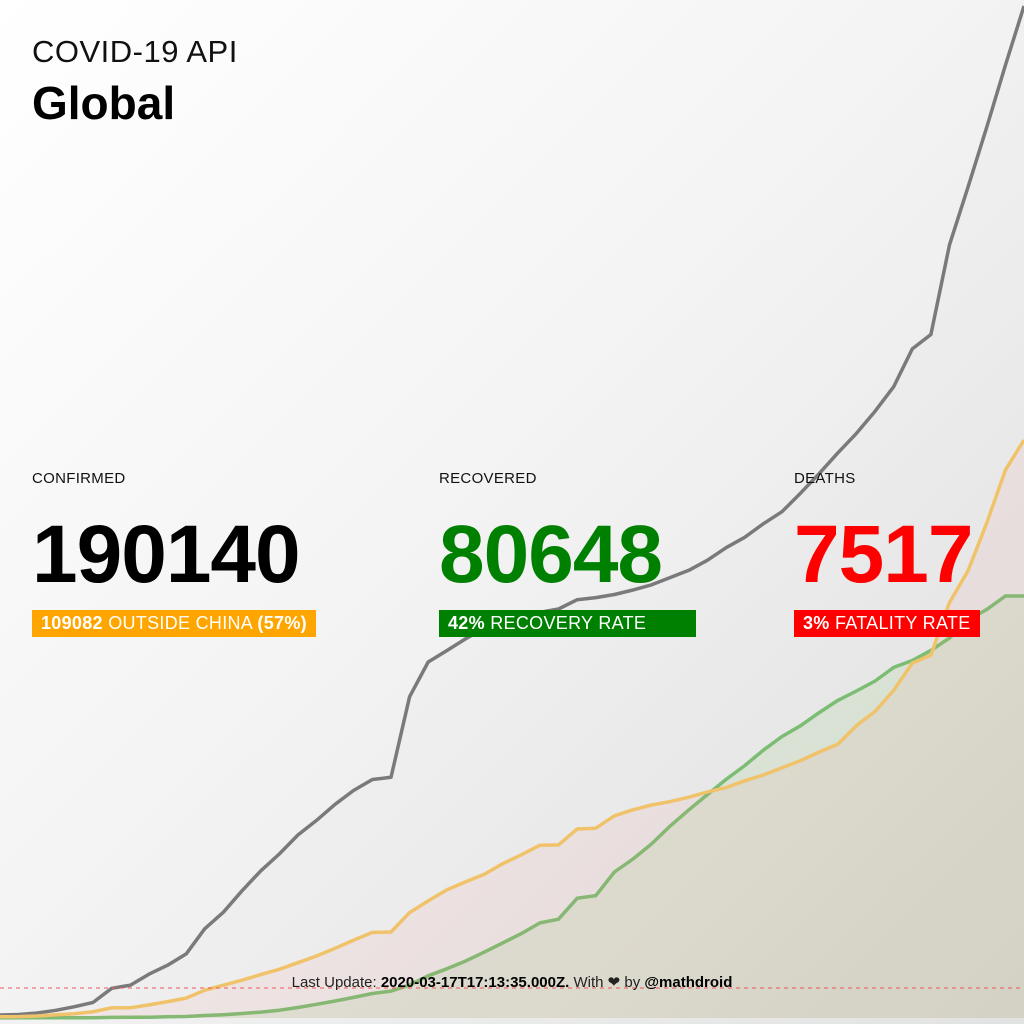 This screenshot has height=1024, width=1024. What do you see at coordinates (825, 478) in the screenshot?
I see `deaths-label: DEATHS` at bounding box center [825, 478].